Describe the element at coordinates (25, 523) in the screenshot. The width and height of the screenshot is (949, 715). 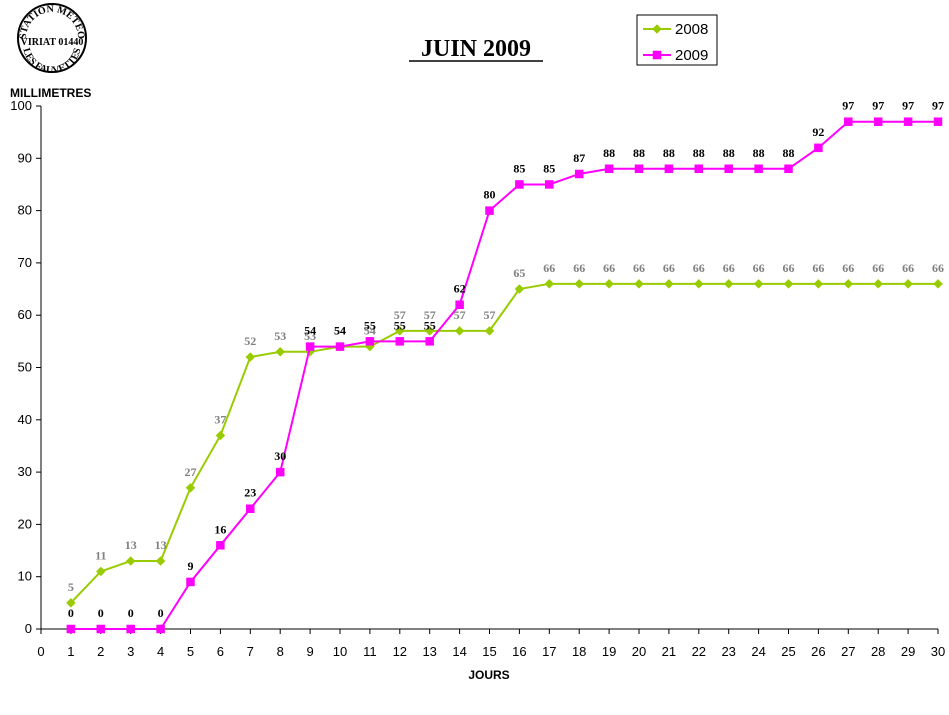
I see `y-tick-label: 20` at that location.